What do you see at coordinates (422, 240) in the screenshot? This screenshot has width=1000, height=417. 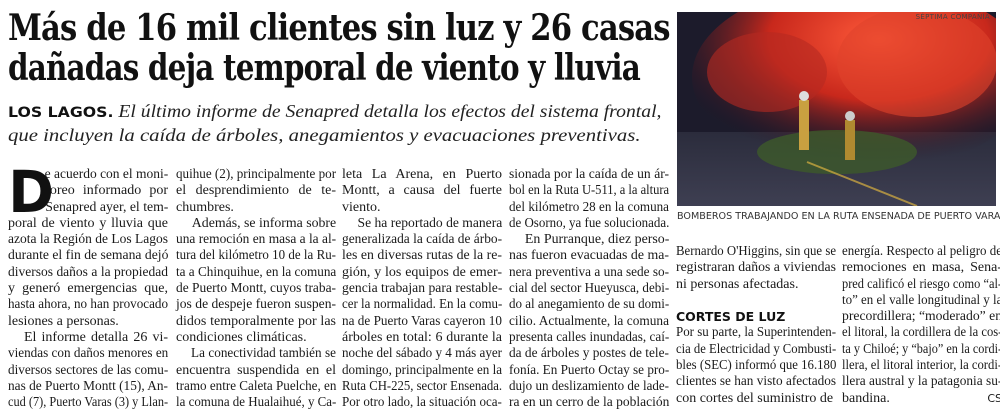 I see `article-text-line: generalizada la caída de árbo-` at bounding box center [422, 240].